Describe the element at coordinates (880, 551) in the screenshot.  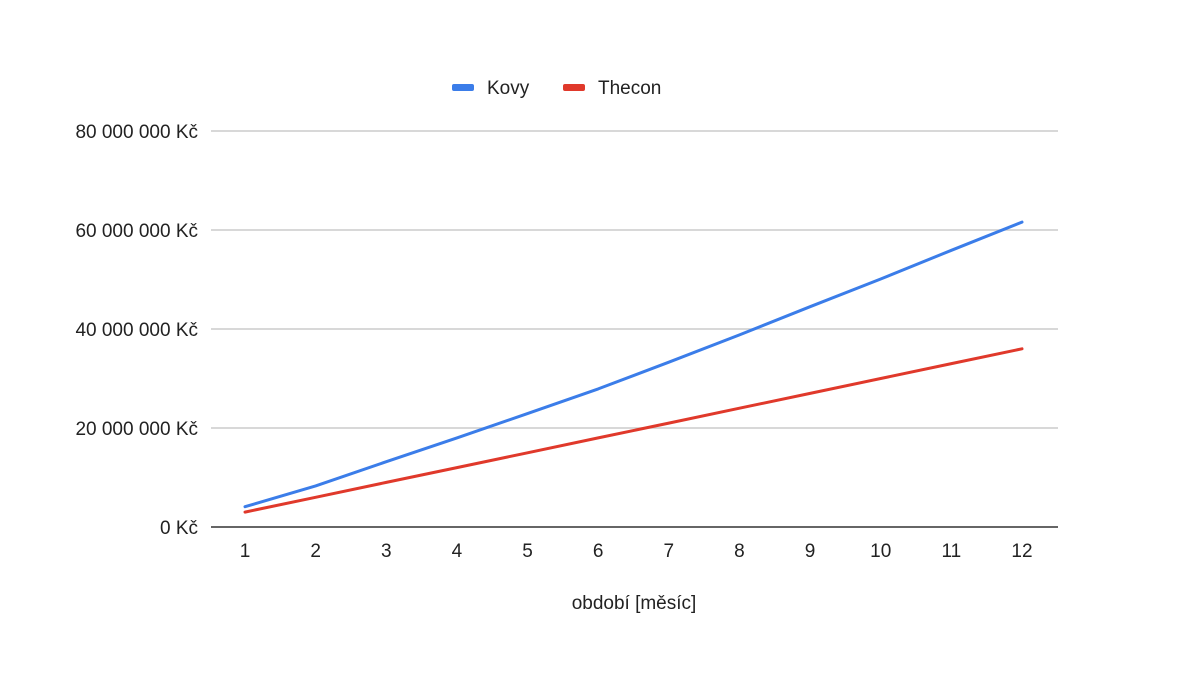
I see `x-tick-label: 10` at that location.